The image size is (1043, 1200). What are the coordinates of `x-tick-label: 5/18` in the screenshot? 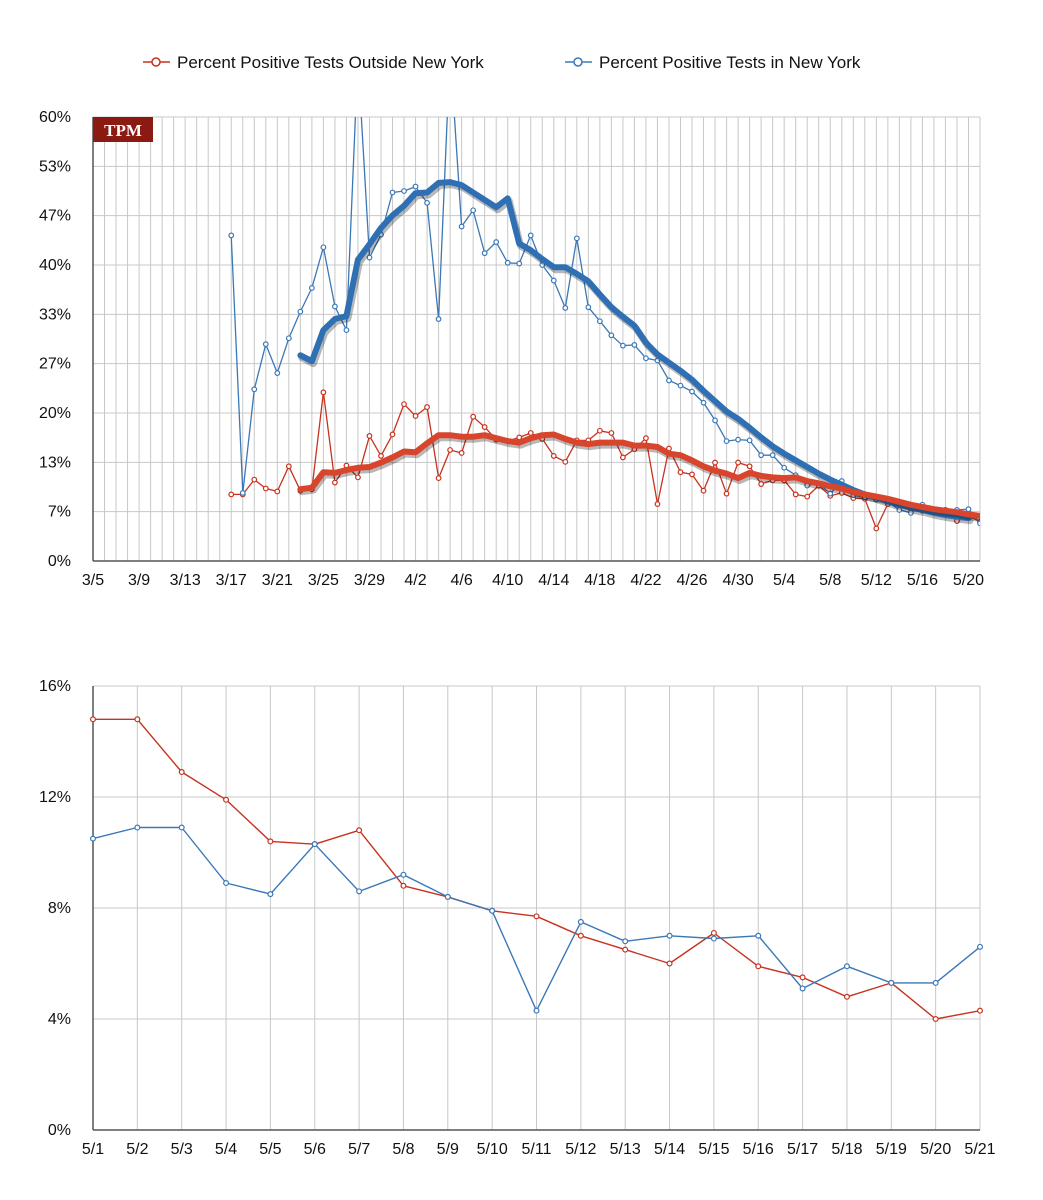 It's located at (846, 1149).